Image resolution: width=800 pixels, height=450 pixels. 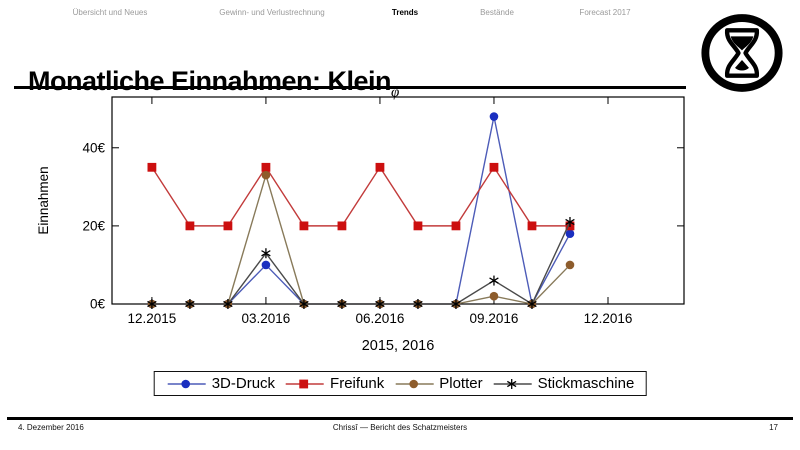 What do you see at coordinates (51, 427) in the screenshot?
I see `footer-date: 4. Dezember 2016` at bounding box center [51, 427].